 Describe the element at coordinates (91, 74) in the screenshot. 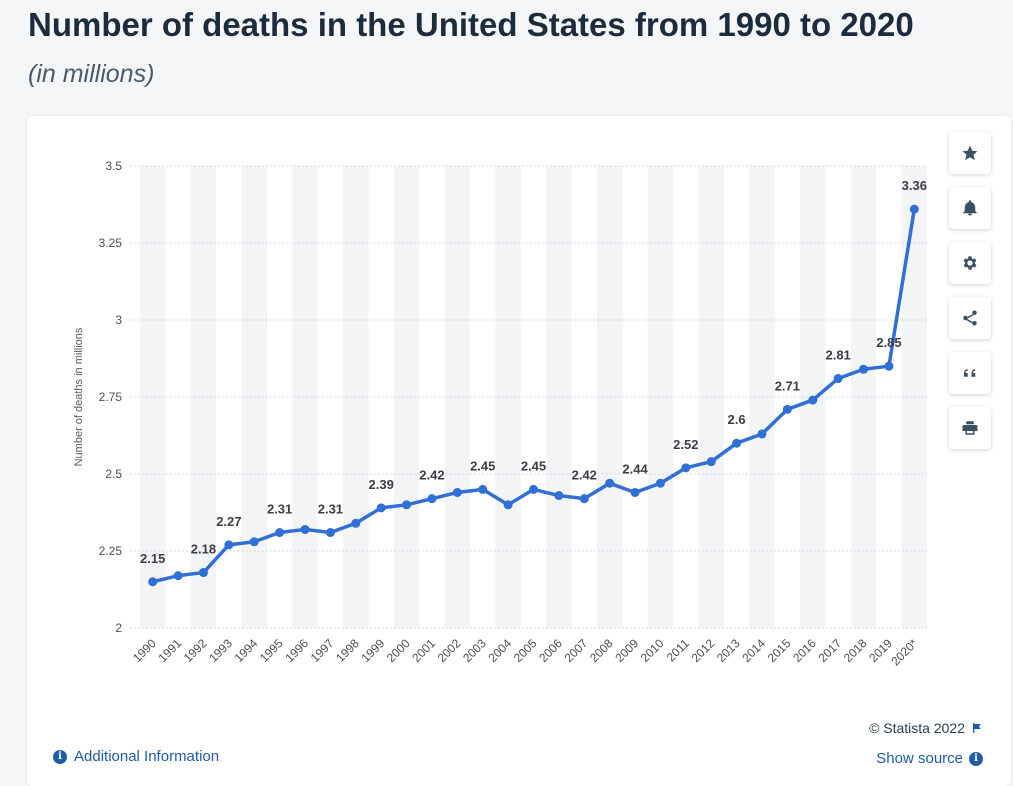

I see `page-subtitle: (in millions)` at that location.